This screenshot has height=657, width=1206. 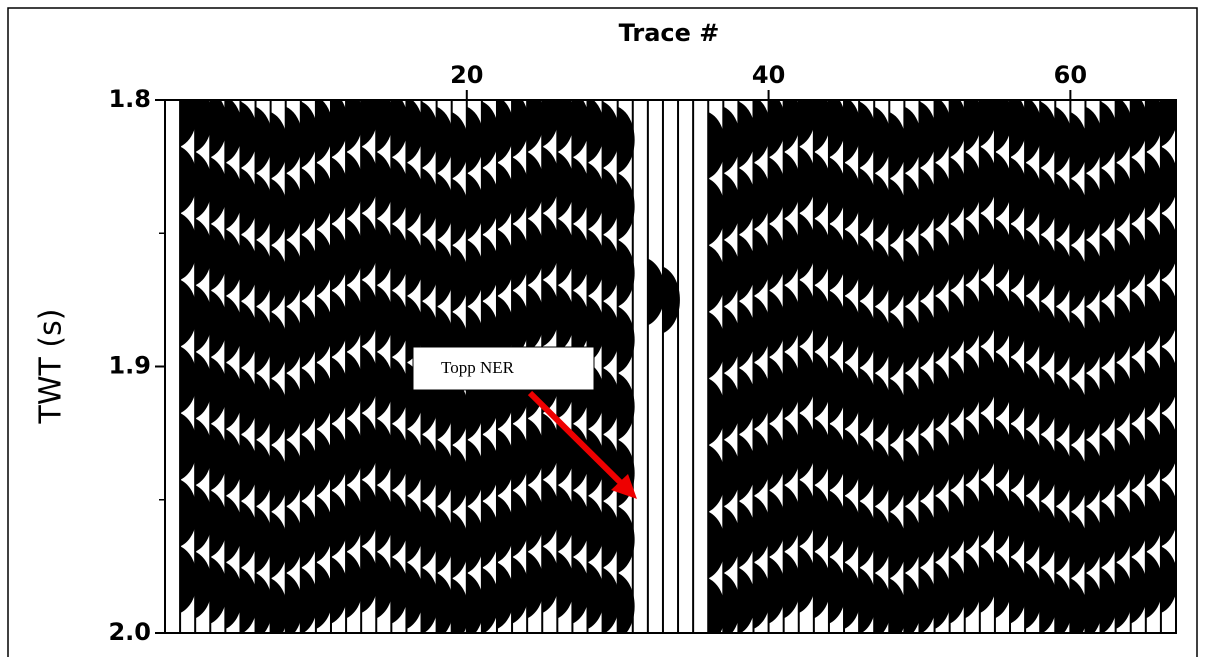 I want to click on y-tick-label: 1.9, so click(x=129, y=366).